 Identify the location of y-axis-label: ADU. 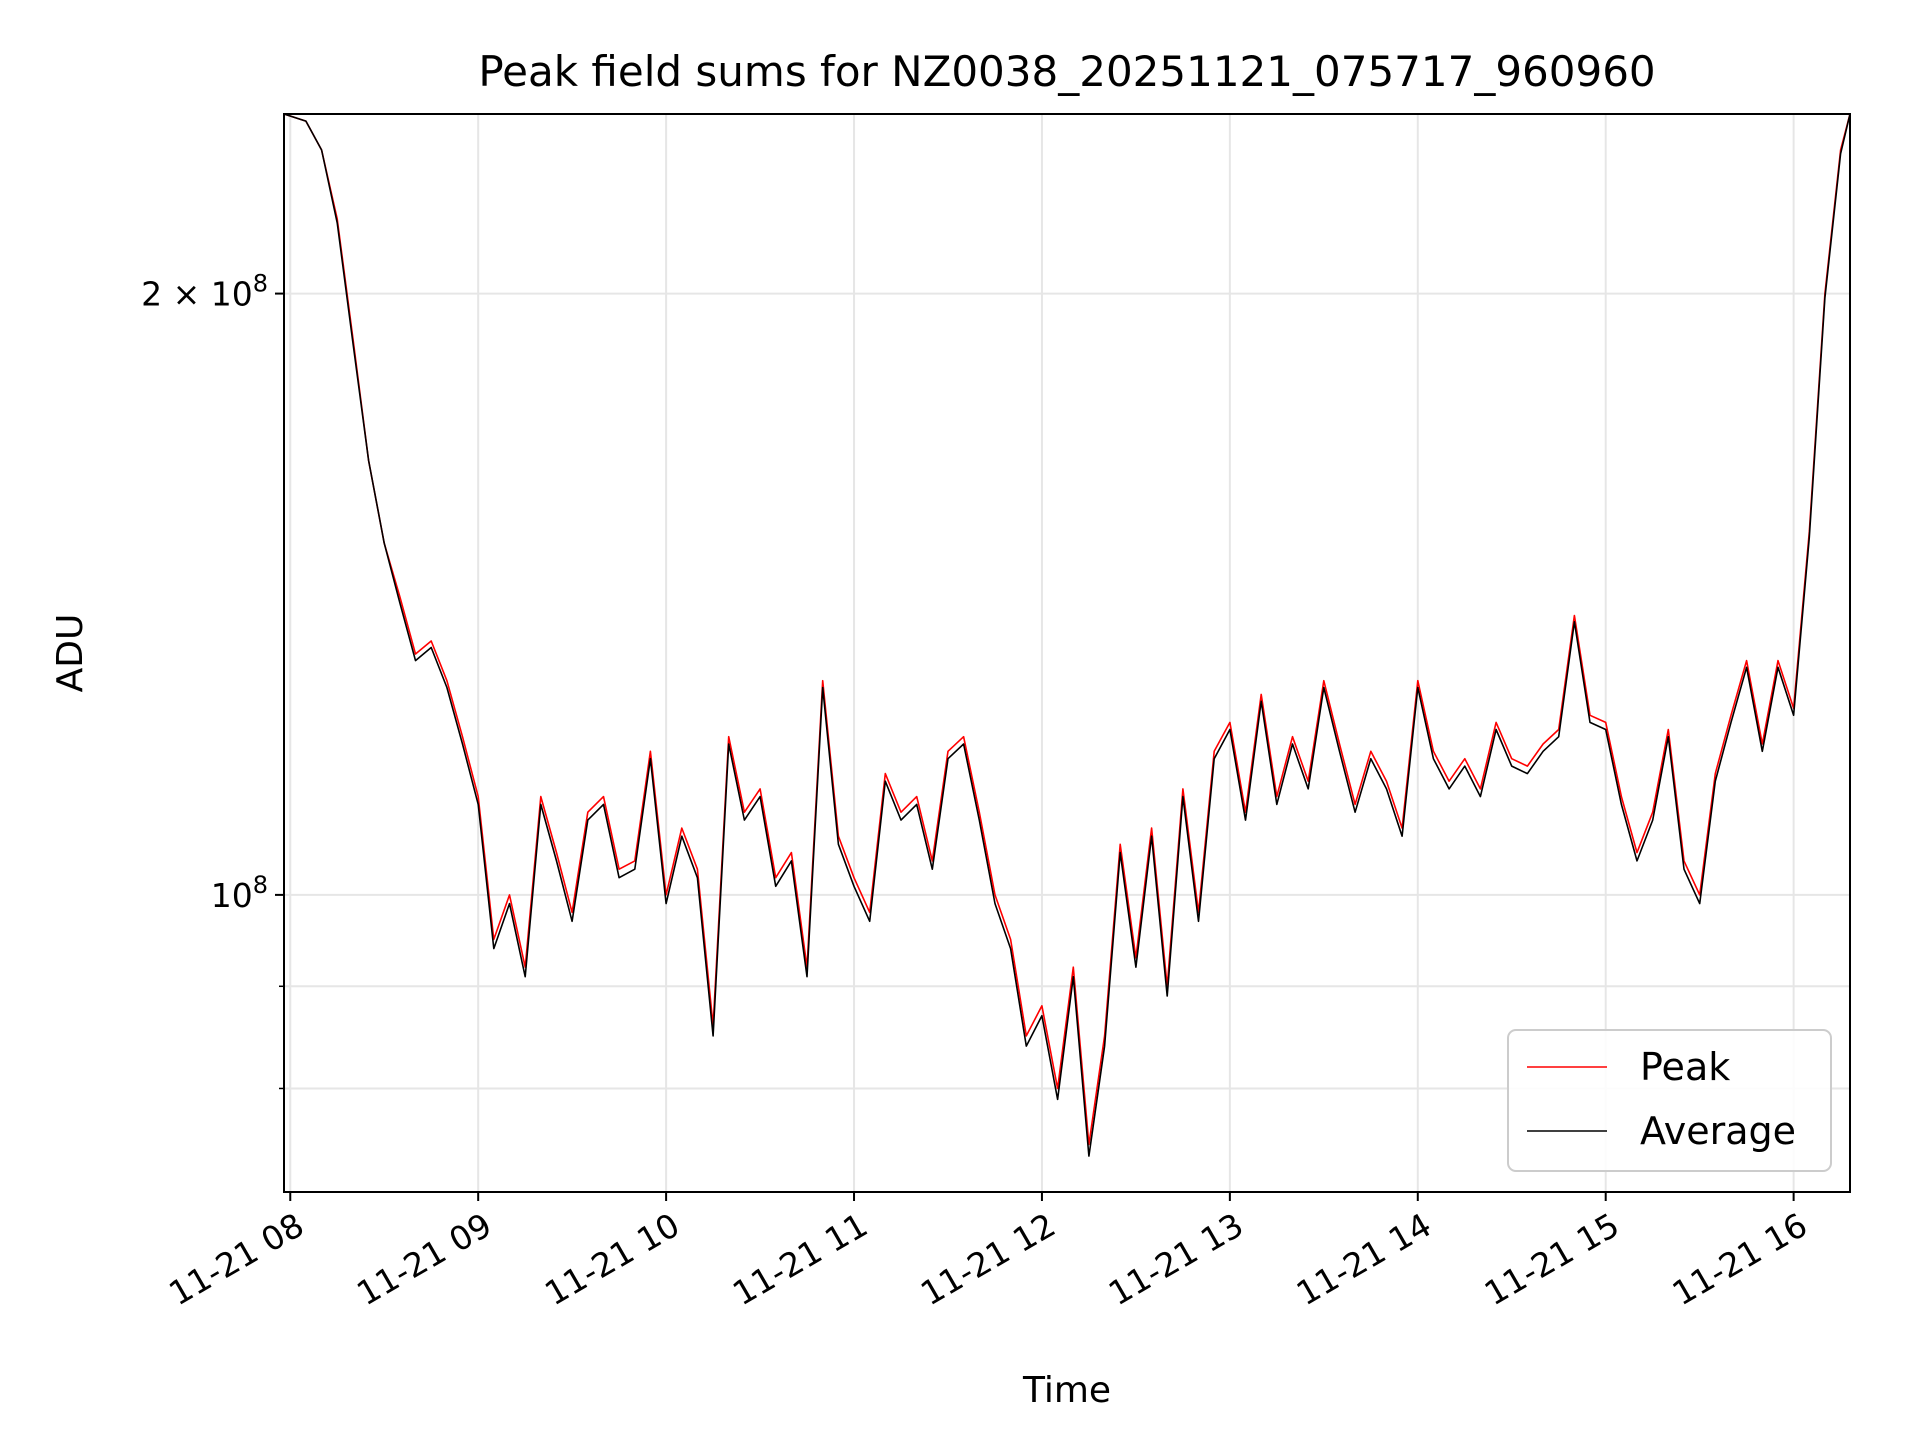
(70, 653).